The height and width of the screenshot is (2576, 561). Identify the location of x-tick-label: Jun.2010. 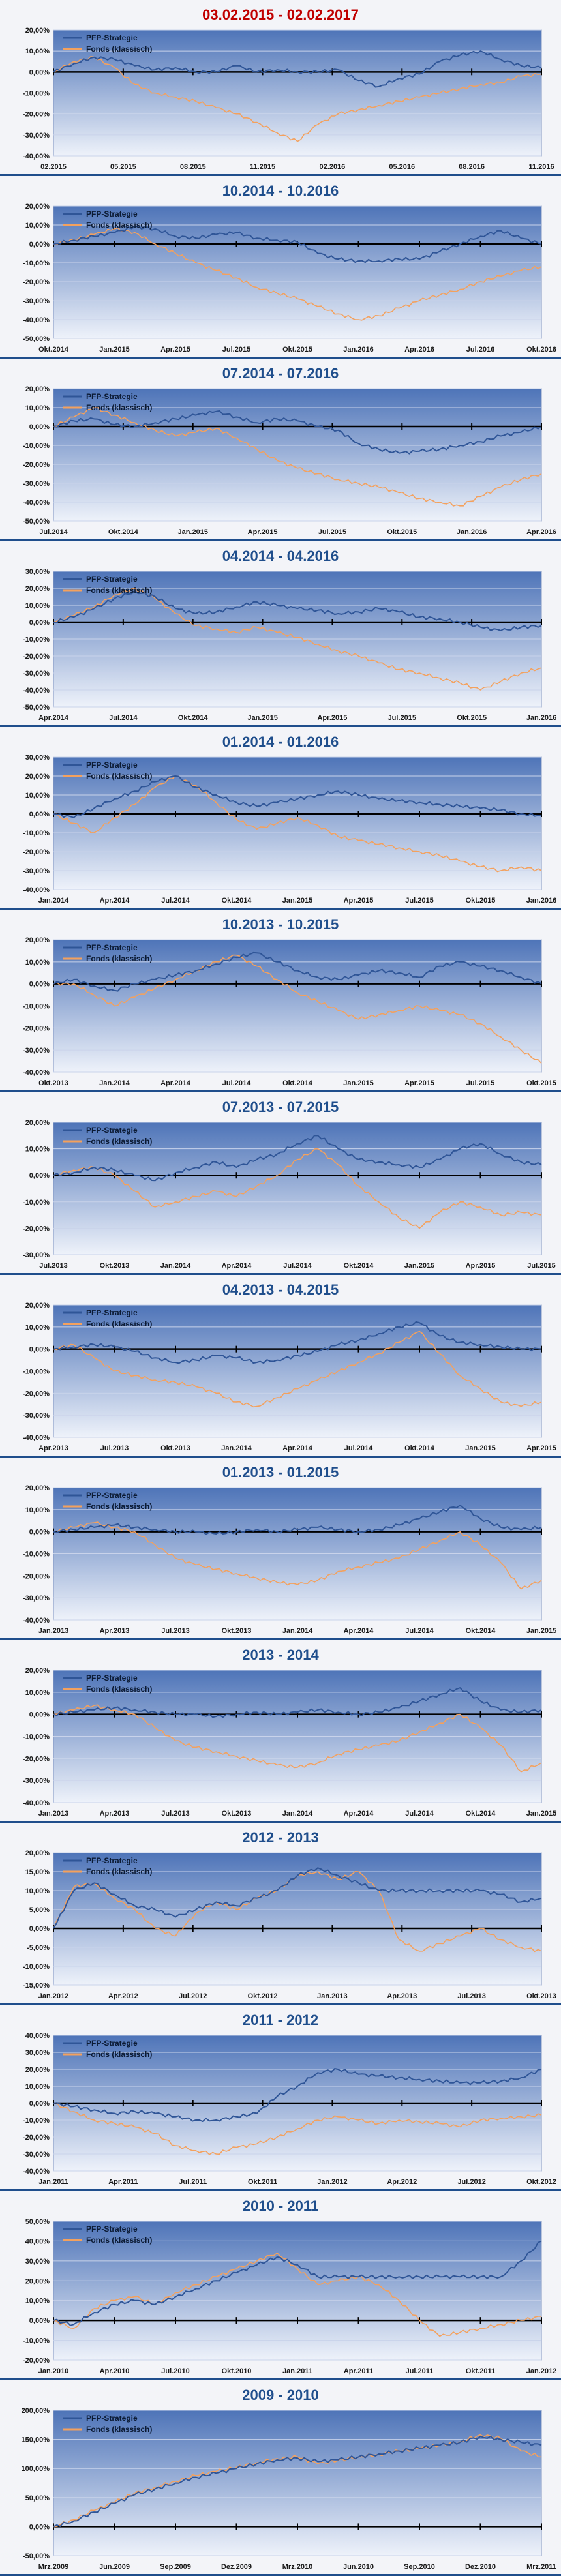
(358, 2567).